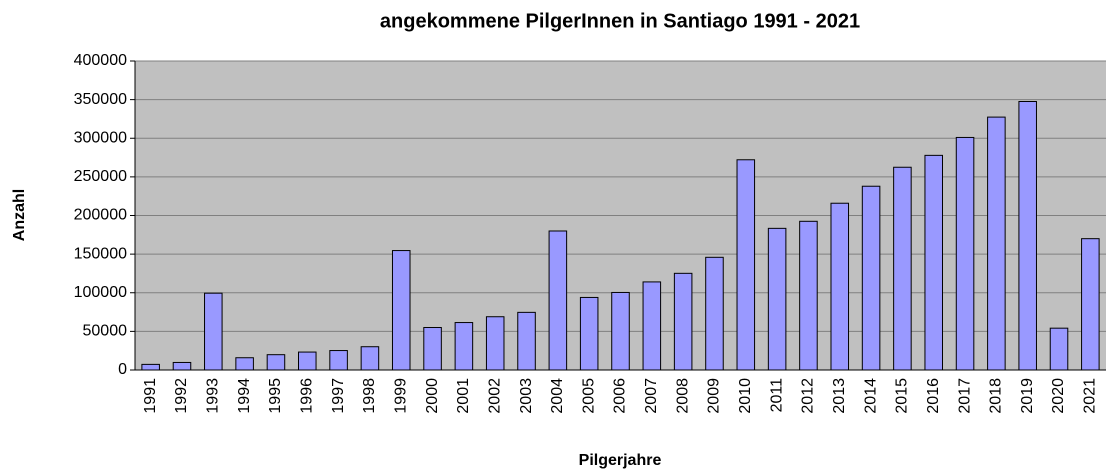 The height and width of the screenshot is (474, 1106). Describe the element at coordinates (839, 396) in the screenshot. I see `x-tick-label: 2013` at that location.